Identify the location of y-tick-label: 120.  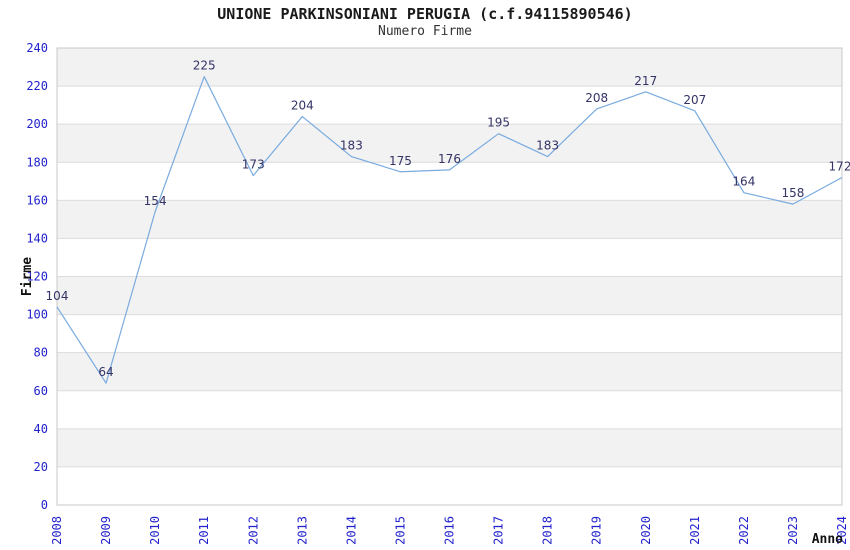
(37, 277).